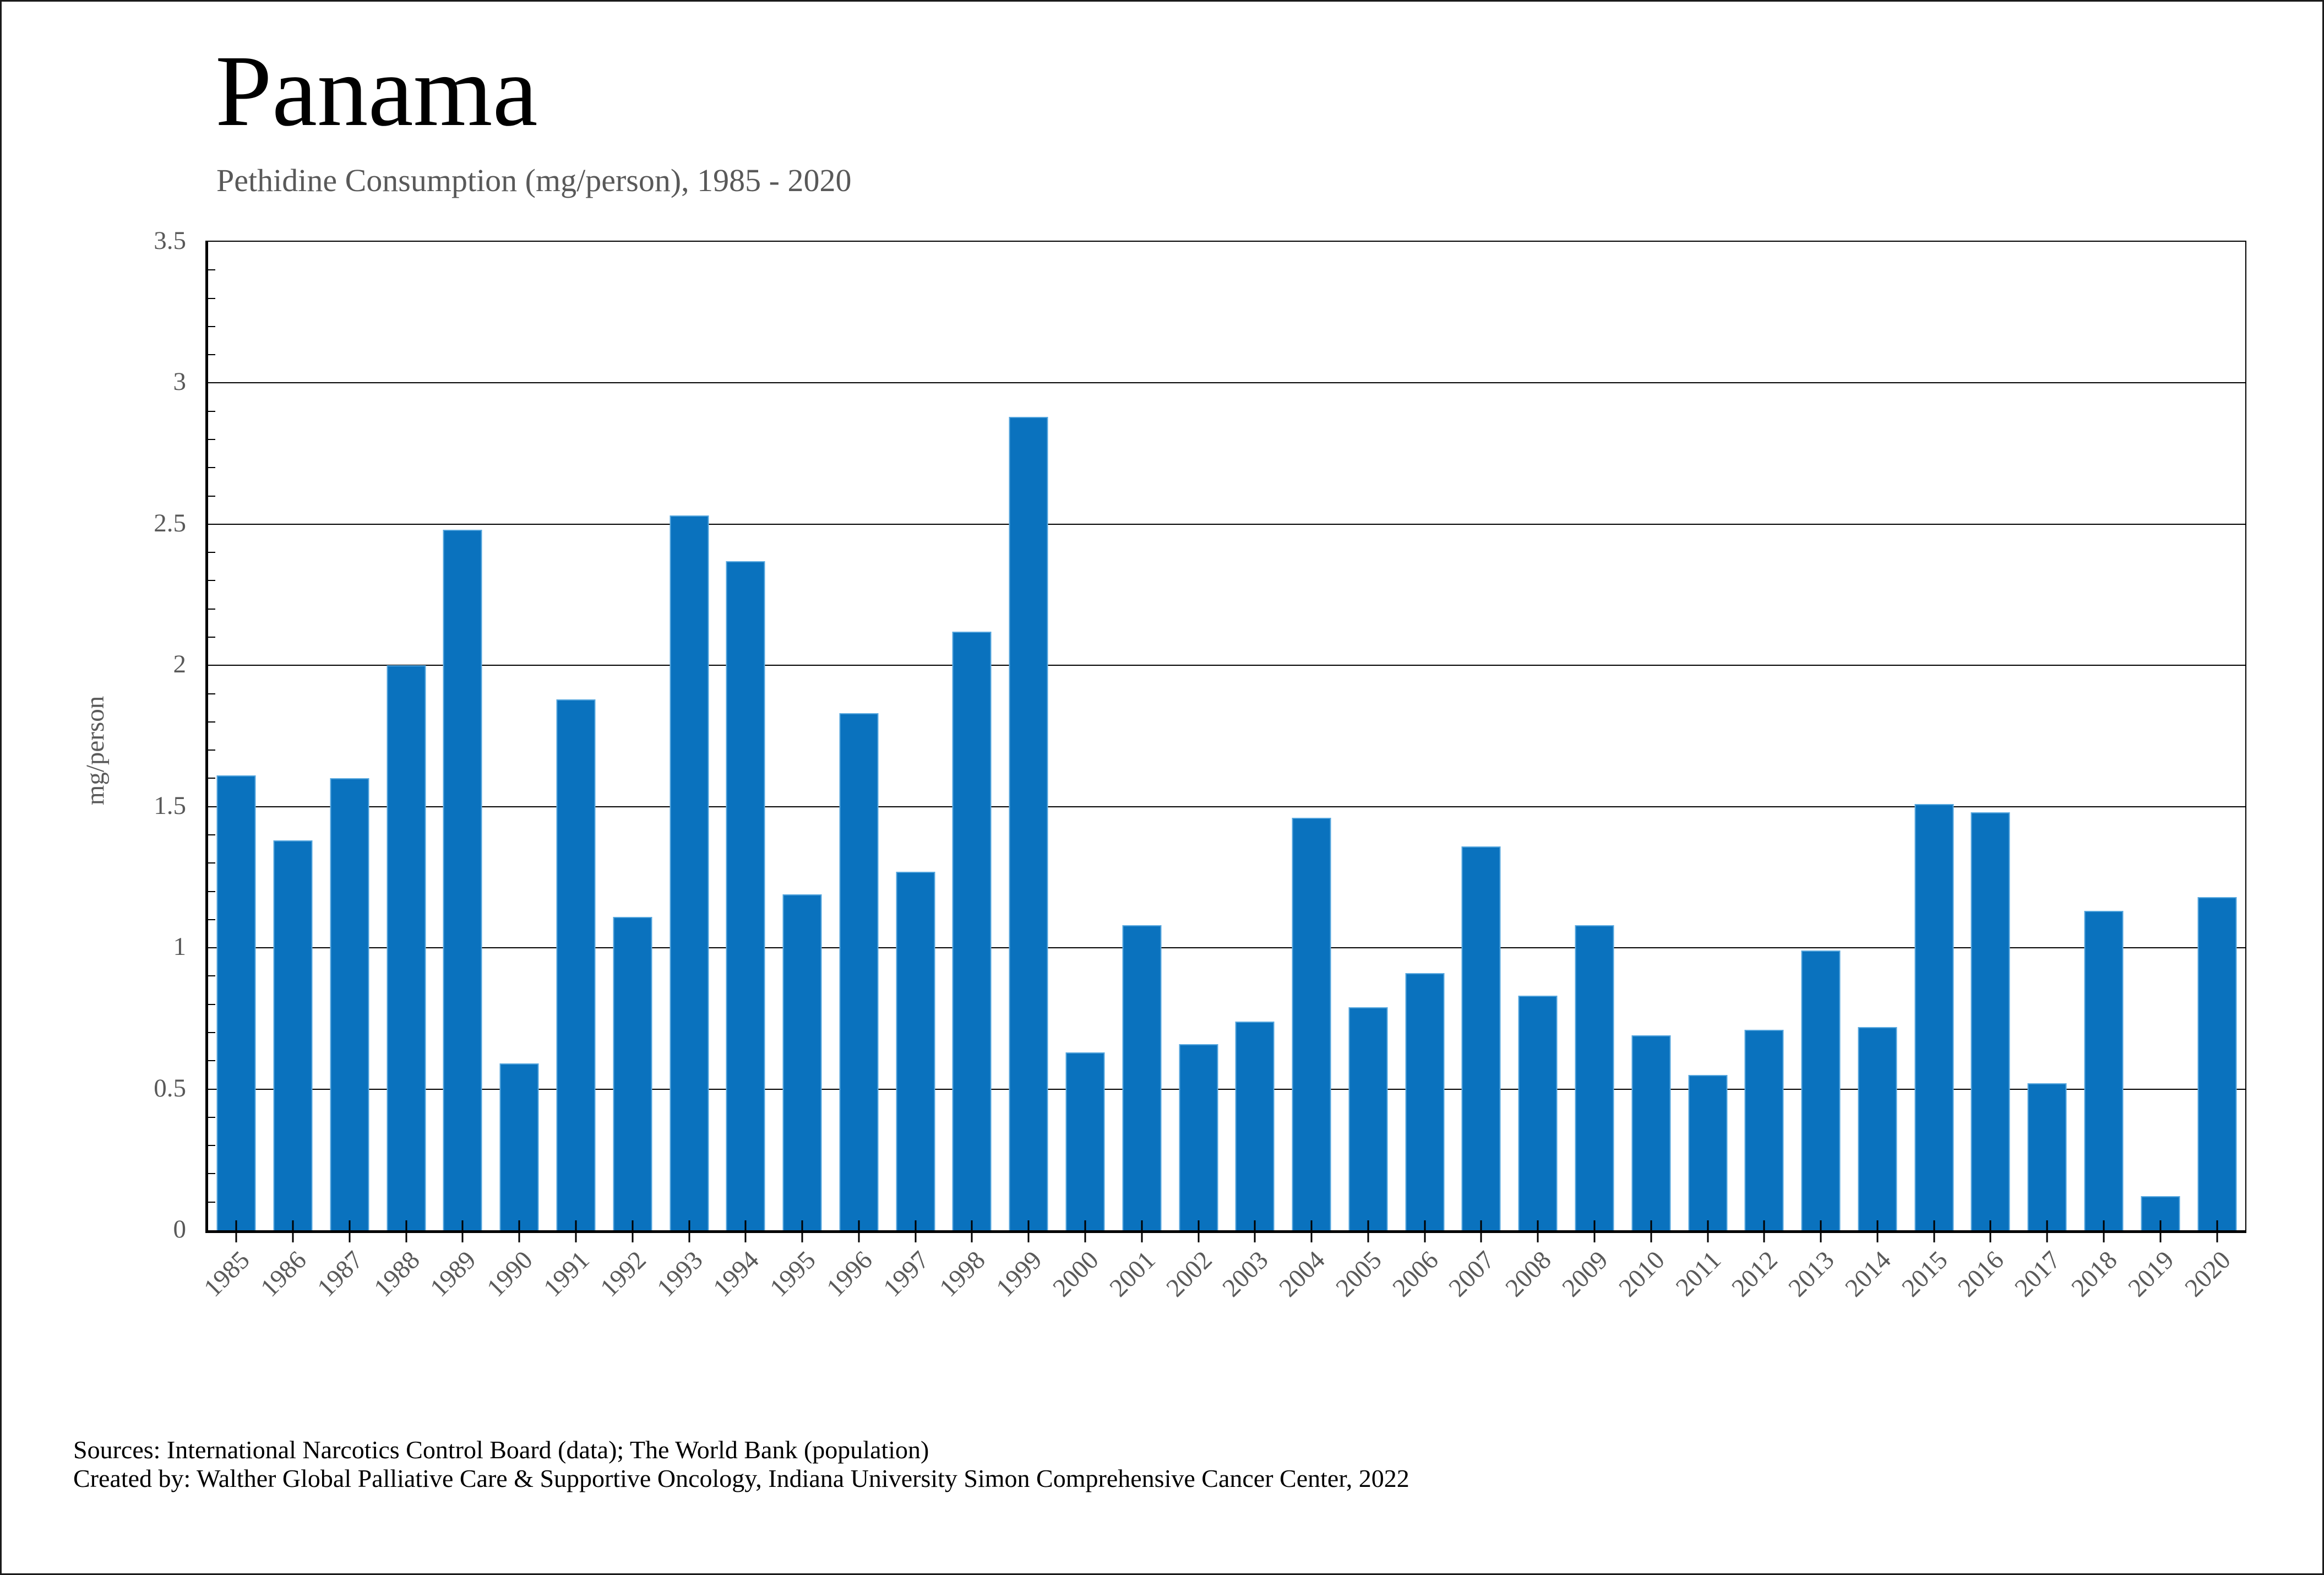  Describe the element at coordinates (850, 1274) in the screenshot. I see `x-axis-year-label: 1996` at that location.